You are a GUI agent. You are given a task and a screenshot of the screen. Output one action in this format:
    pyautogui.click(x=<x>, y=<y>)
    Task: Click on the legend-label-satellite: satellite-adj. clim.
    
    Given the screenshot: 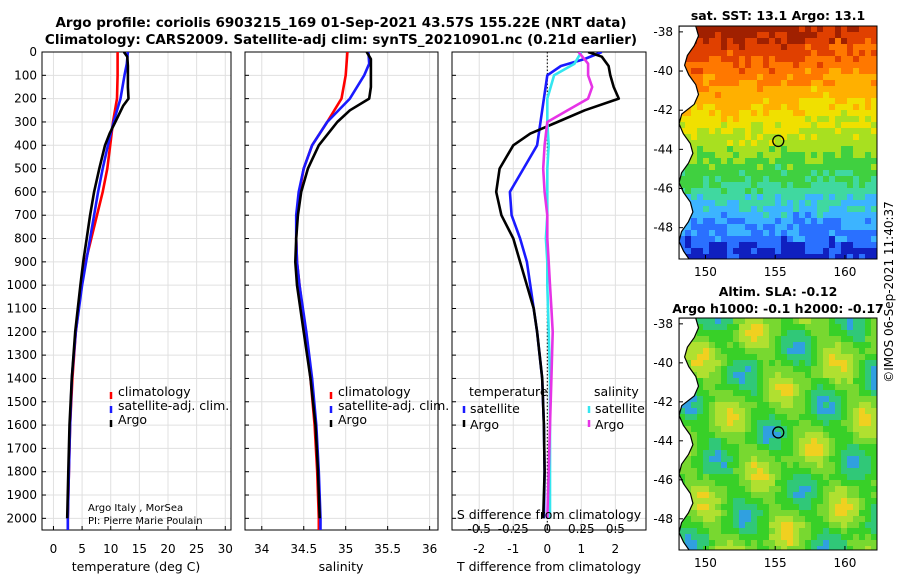 What is the action you would take?
    pyautogui.click(x=173, y=405)
    